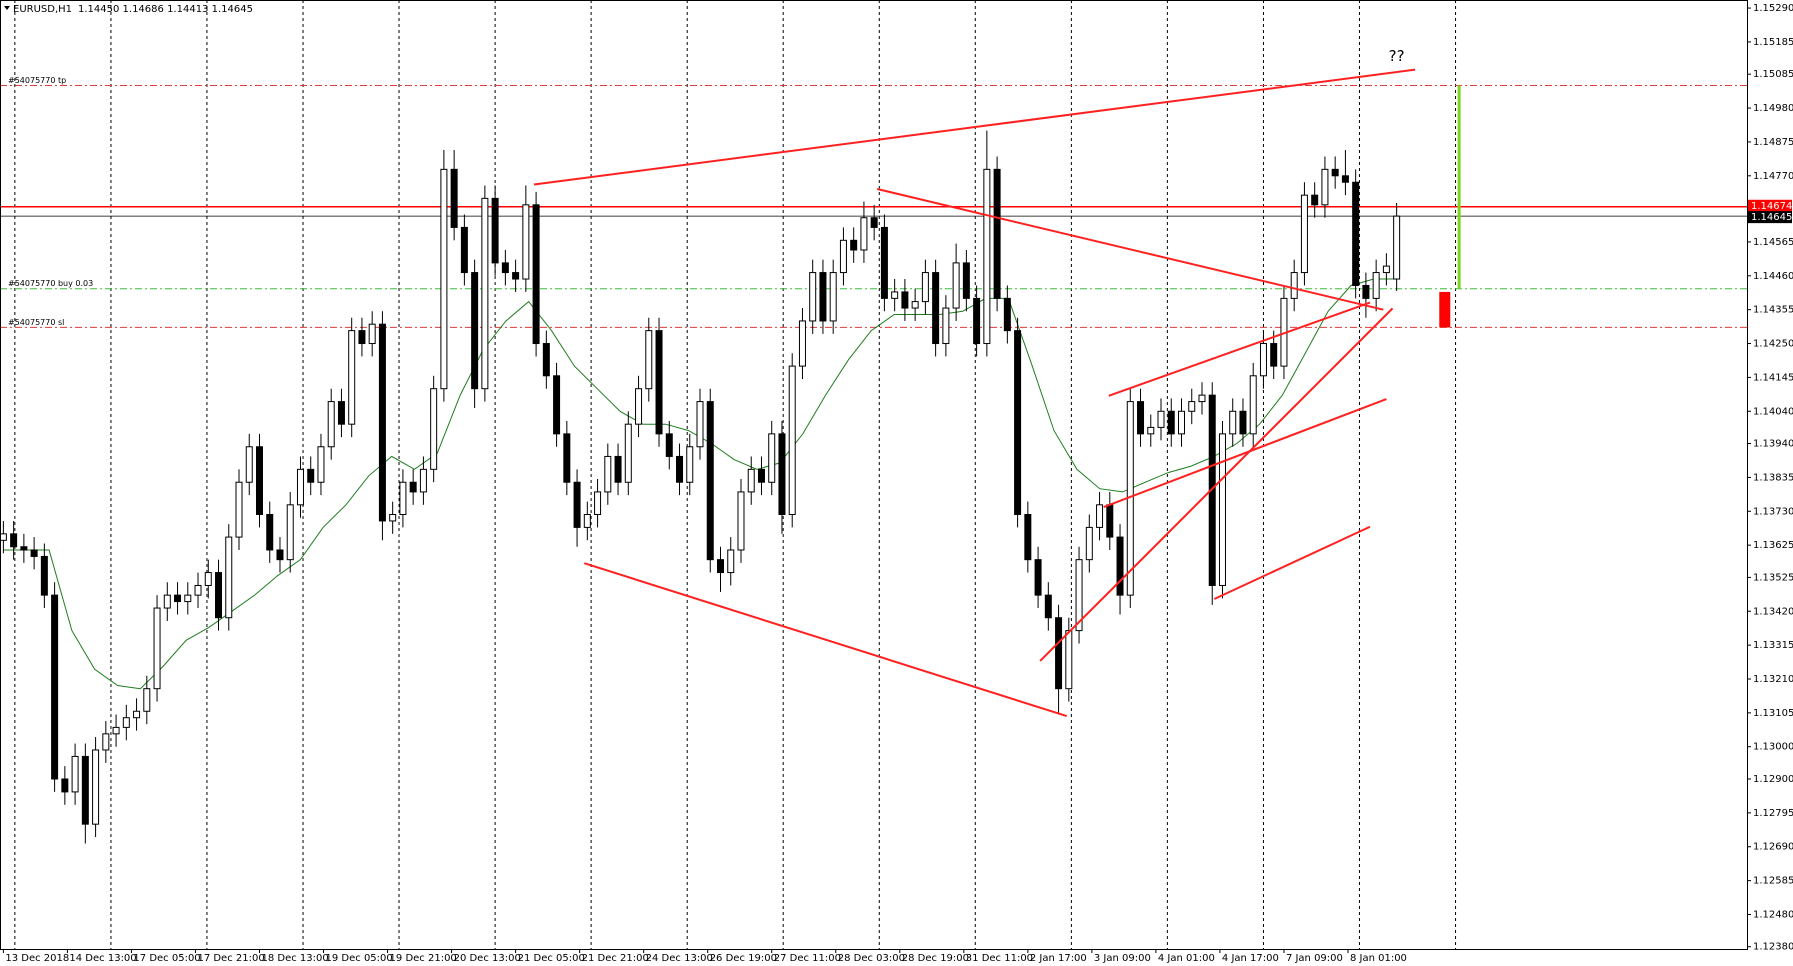 The height and width of the screenshot is (966, 1793). I want to click on x-tick-label: 31 Dec 11:00, so click(999, 958).